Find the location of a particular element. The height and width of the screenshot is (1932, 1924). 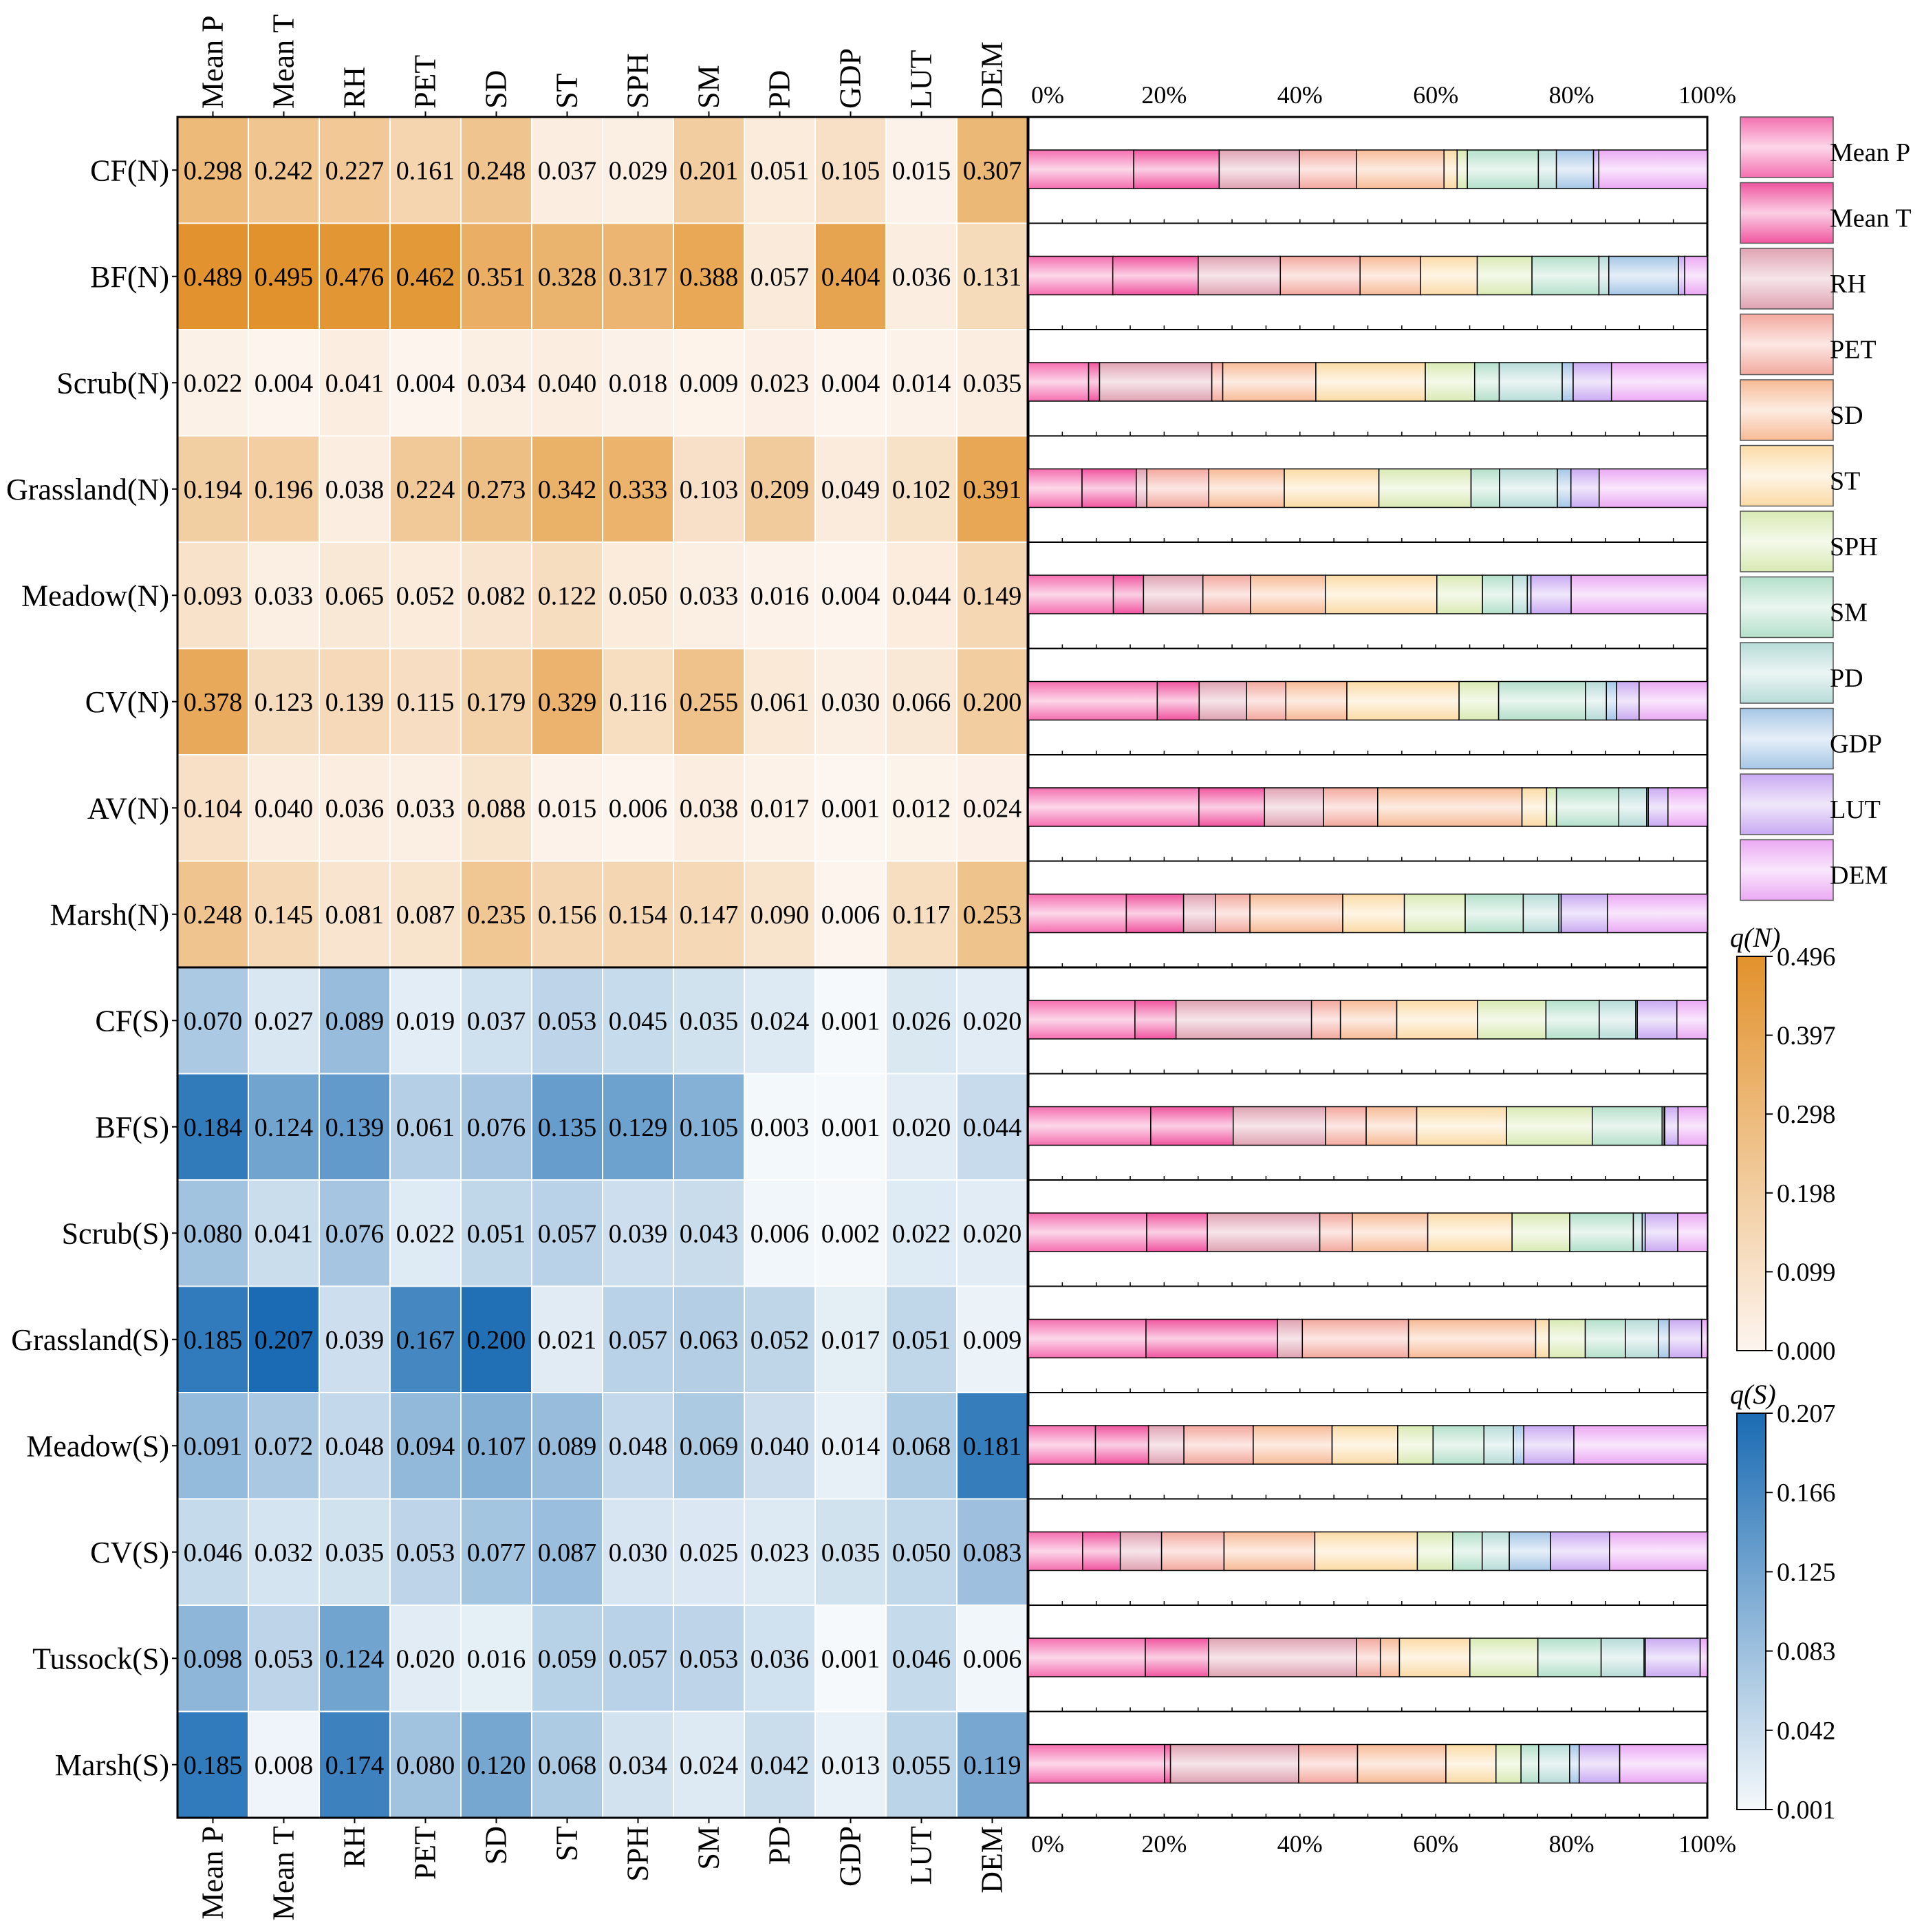

north-cell-value: 0.034 is located at coordinates (496, 384).